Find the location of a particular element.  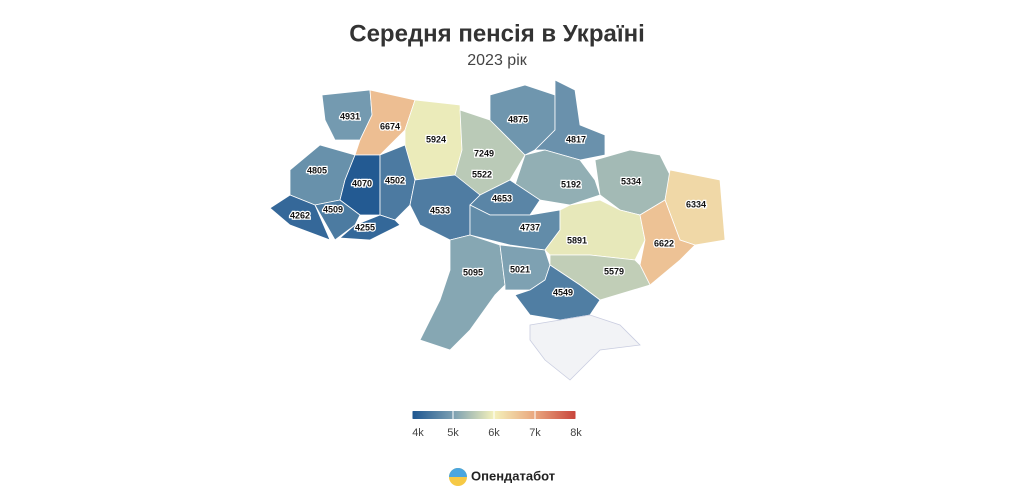

region-value: 5334 is located at coordinates (631, 181).